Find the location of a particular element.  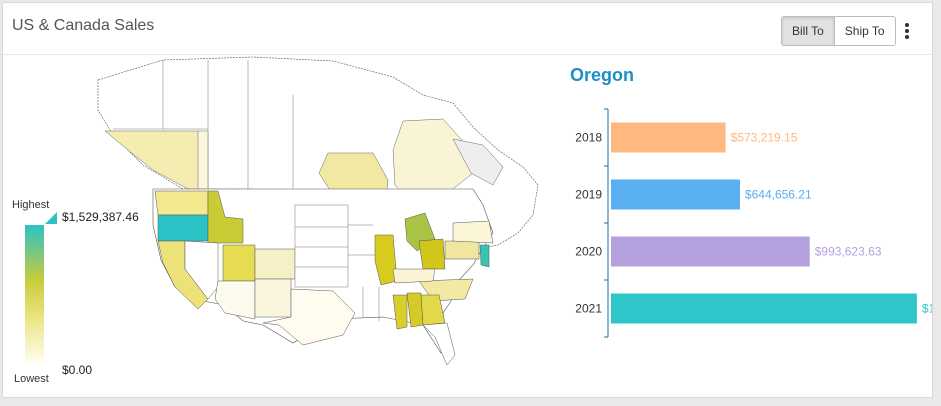

legend-max-value: $1,529,387.46 is located at coordinates (100, 217).